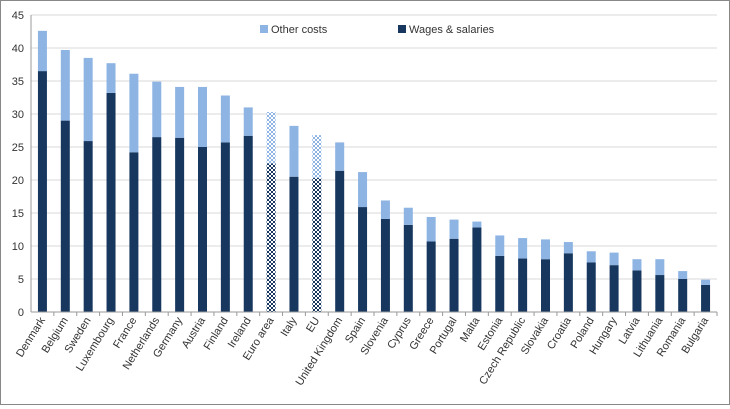 This screenshot has width=730, height=409. Describe the element at coordinates (431, 276) in the screenshot. I see `bar-wages-salaries-greece` at that location.